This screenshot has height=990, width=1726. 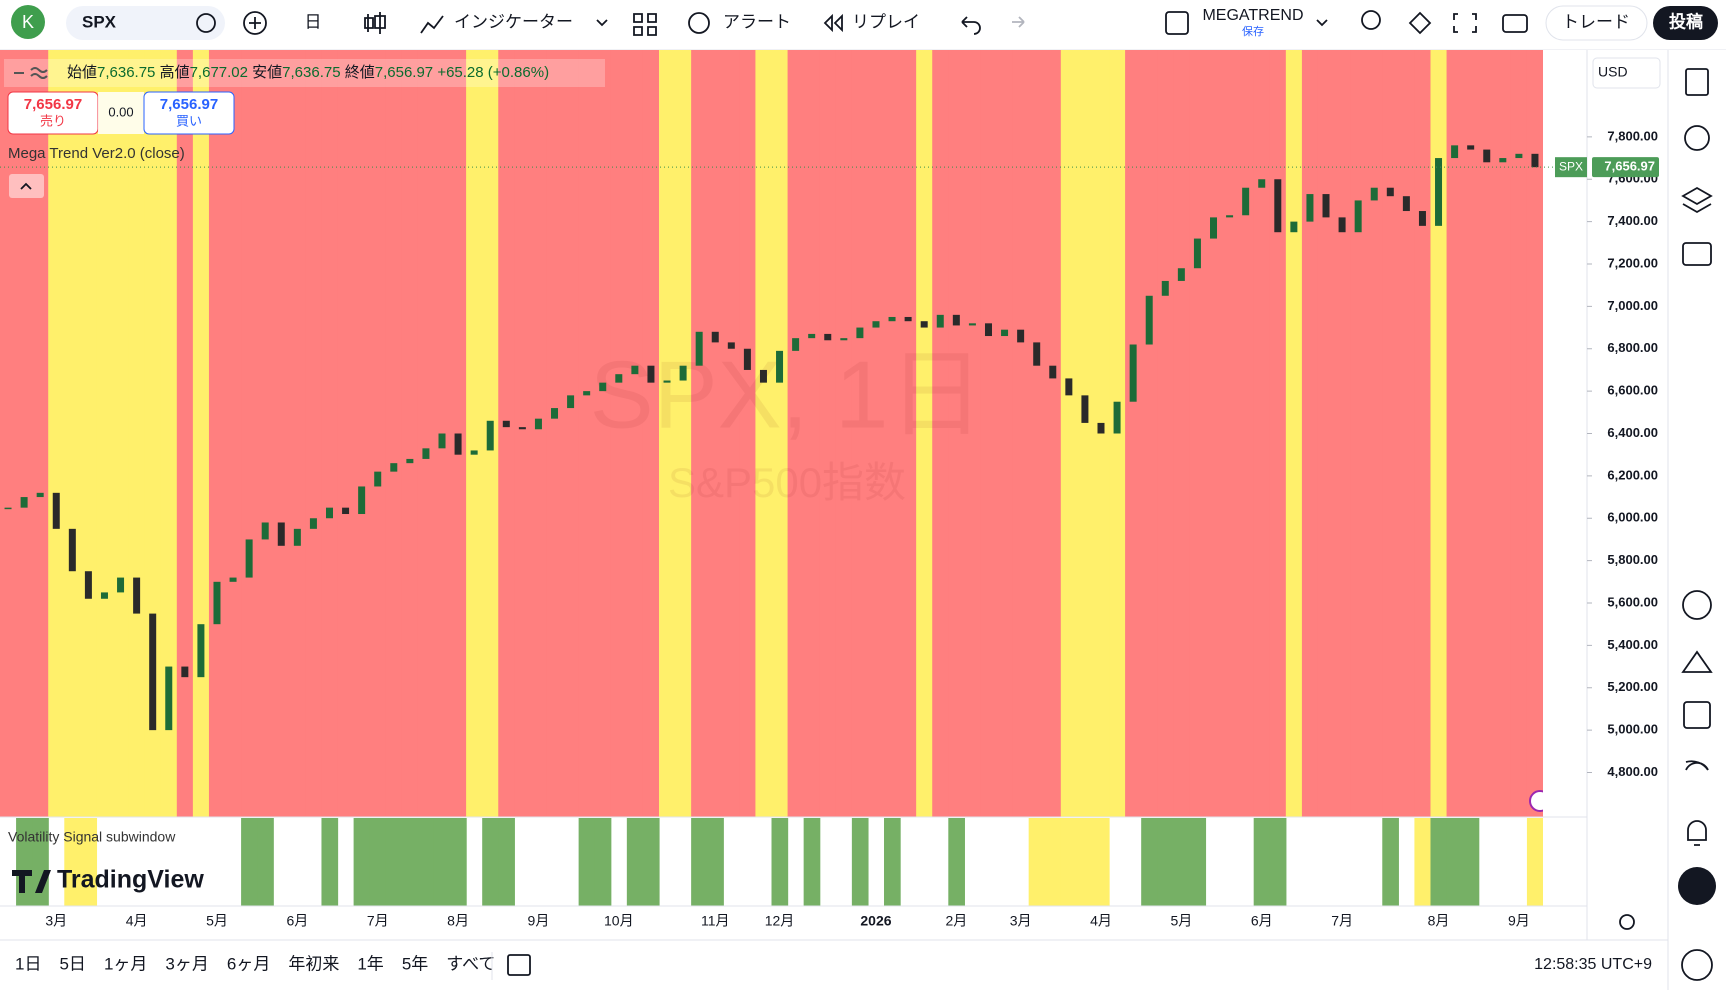 I want to click on snapshot-icon, so click(x=1515, y=23).